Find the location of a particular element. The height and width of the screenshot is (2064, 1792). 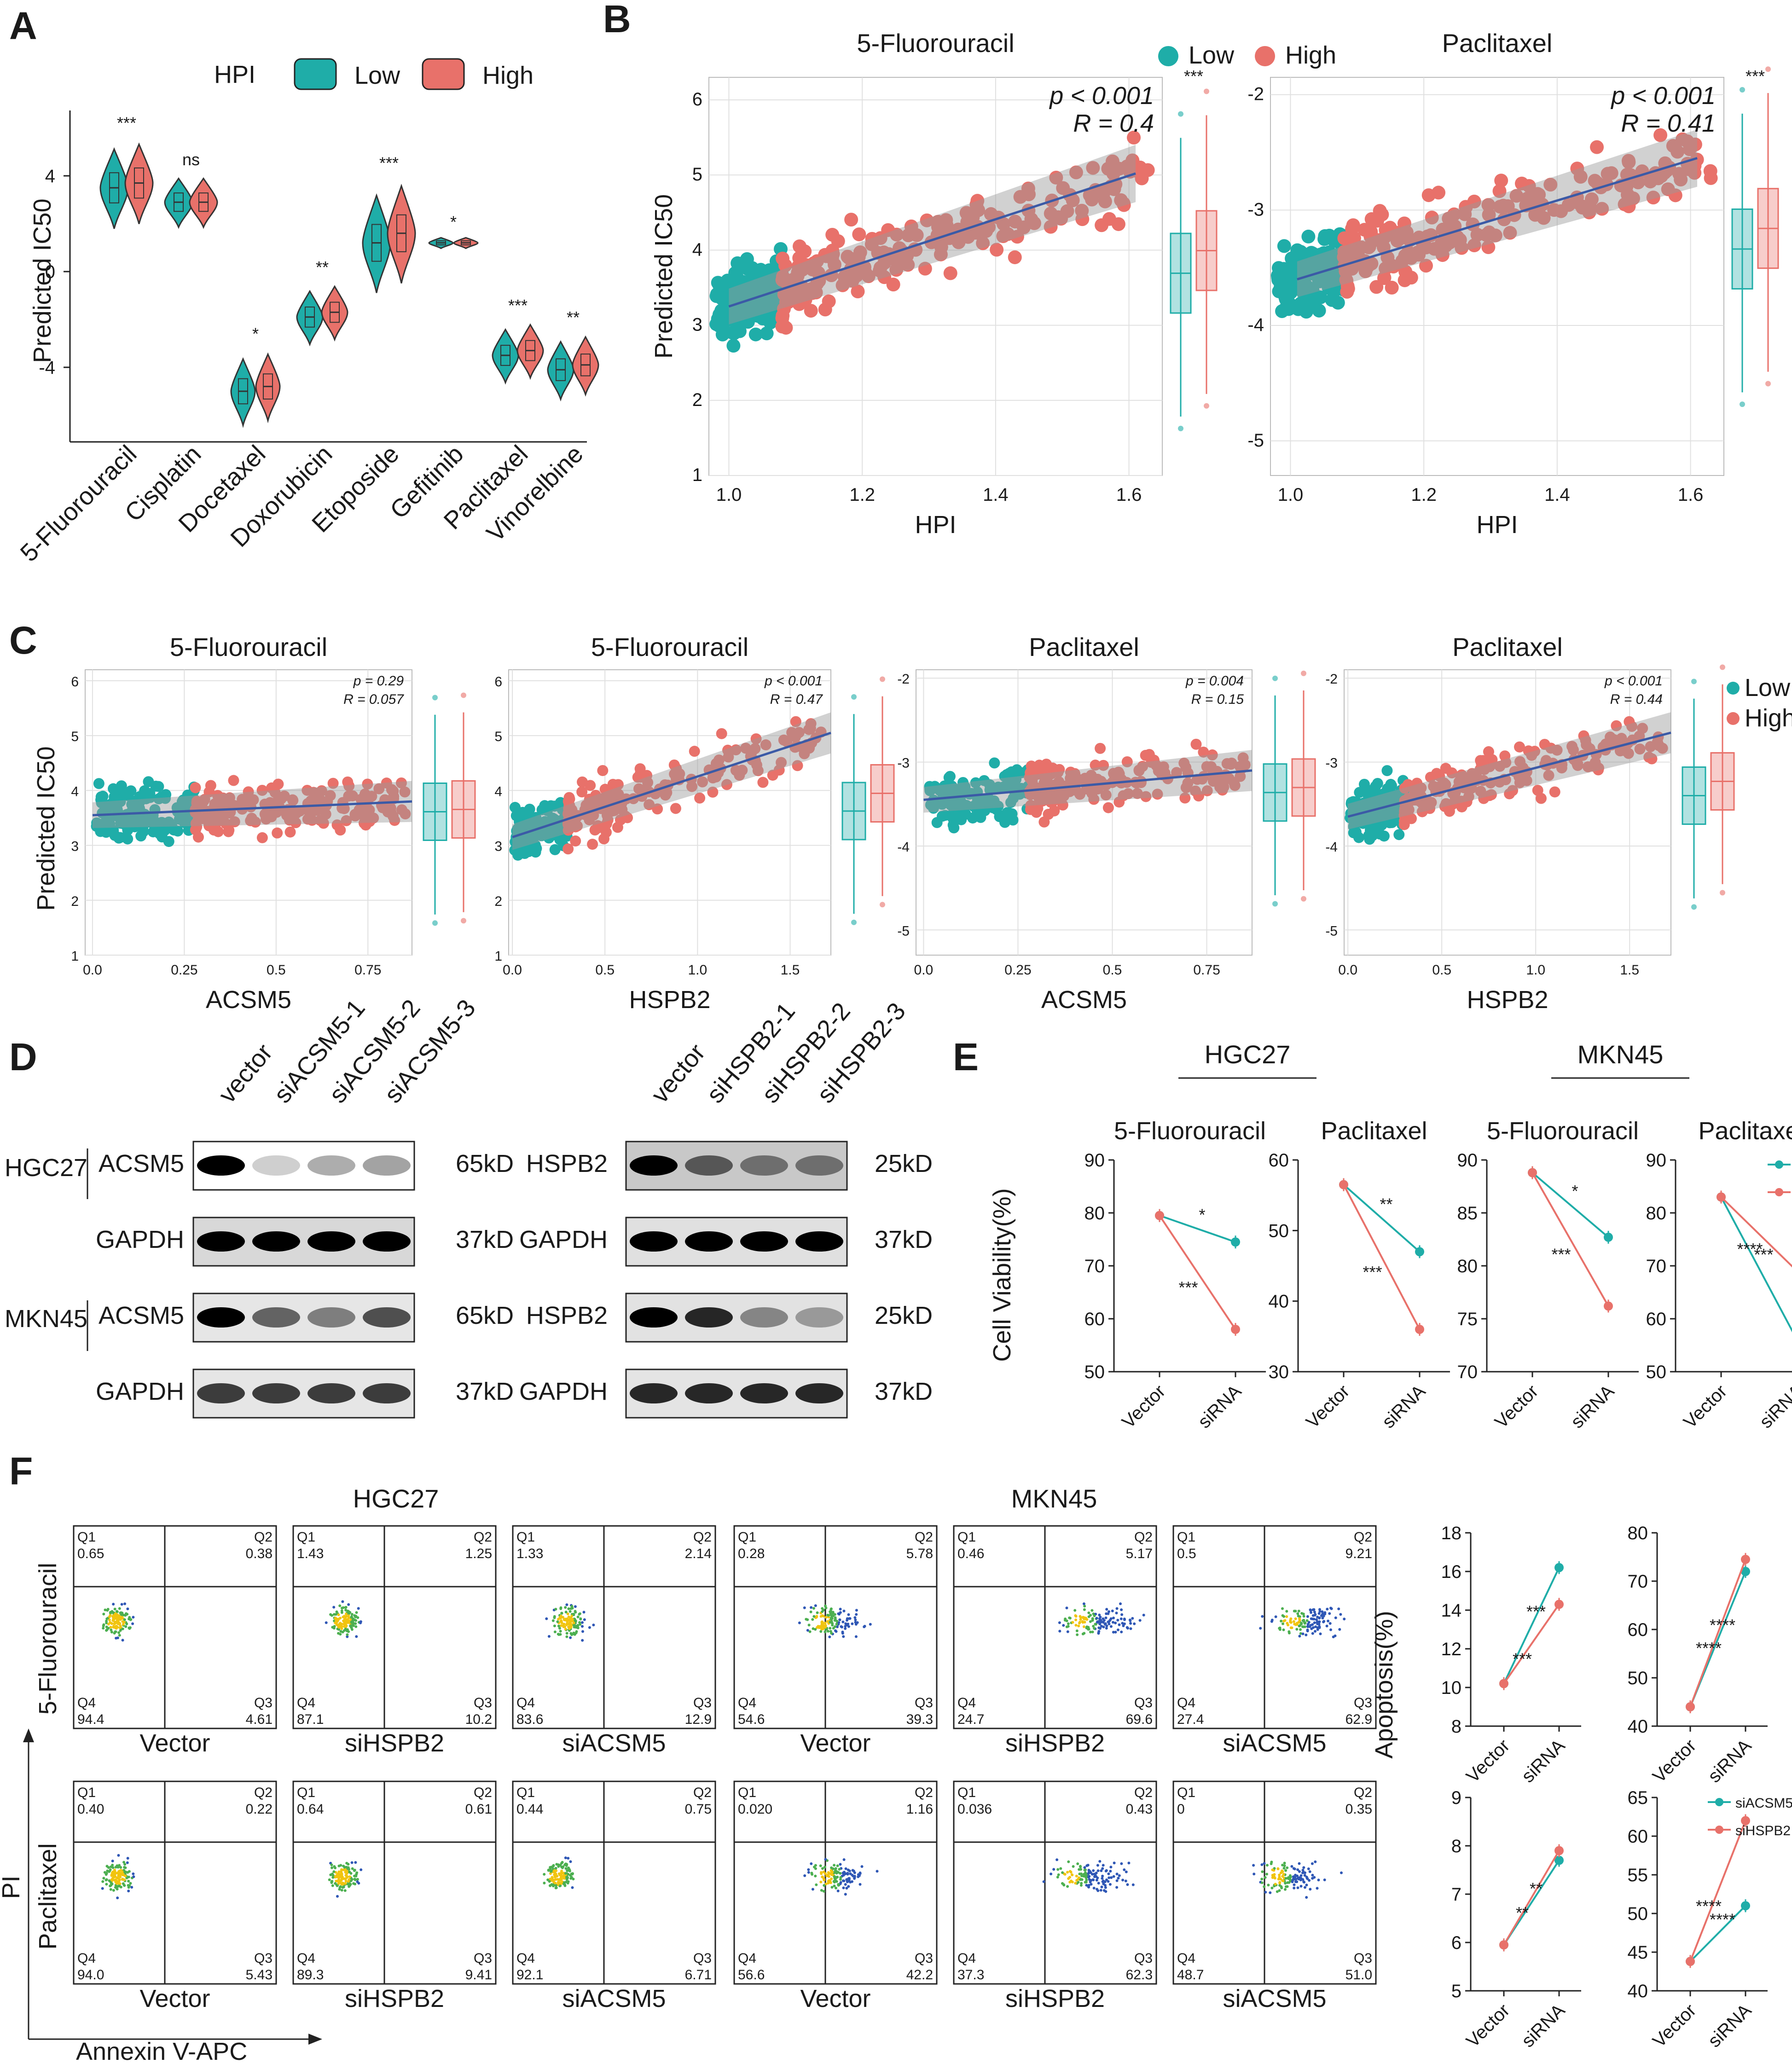

r-value-text: R = 0.44 is located at coordinates (1636, 699).